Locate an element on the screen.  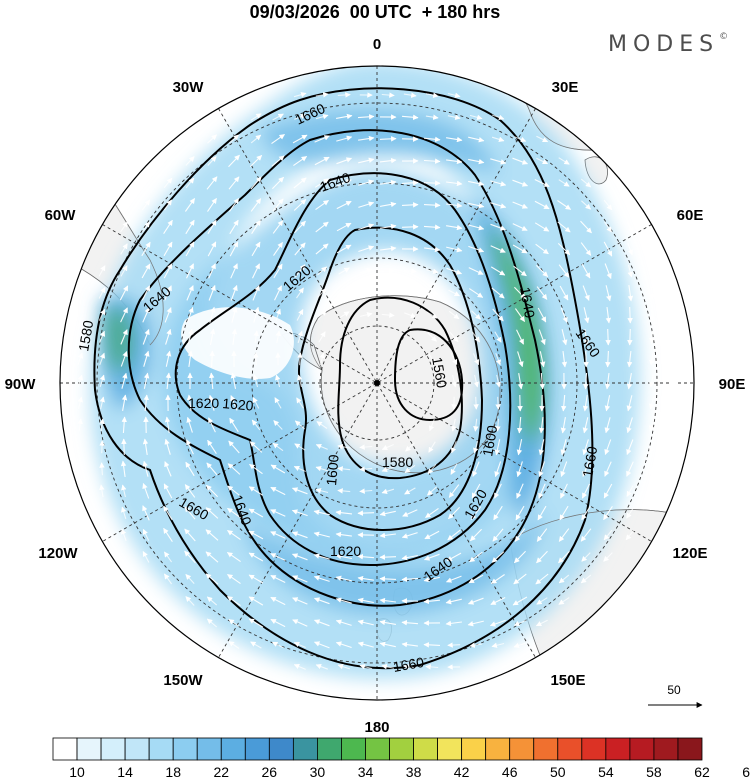
contour-label: 1640 is located at coordinates (527, 303).